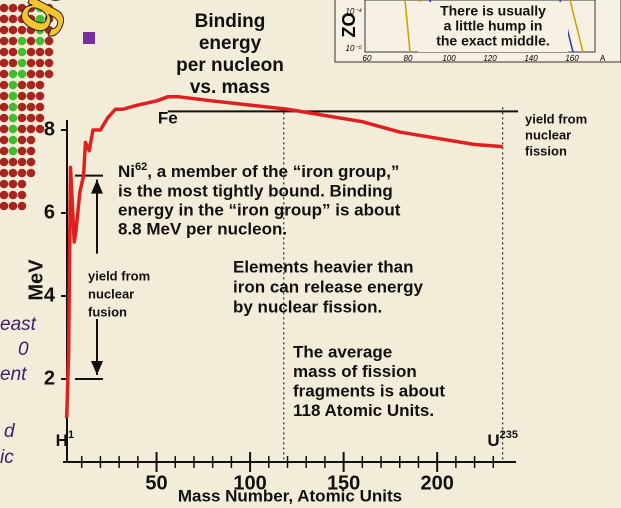 This screenshot has height=508, width=621. What do you see at coordinates (353, 11) in the screenshot?
I see `inset-y-tick: 10⁻⁴` at bounding box center [353, 11].